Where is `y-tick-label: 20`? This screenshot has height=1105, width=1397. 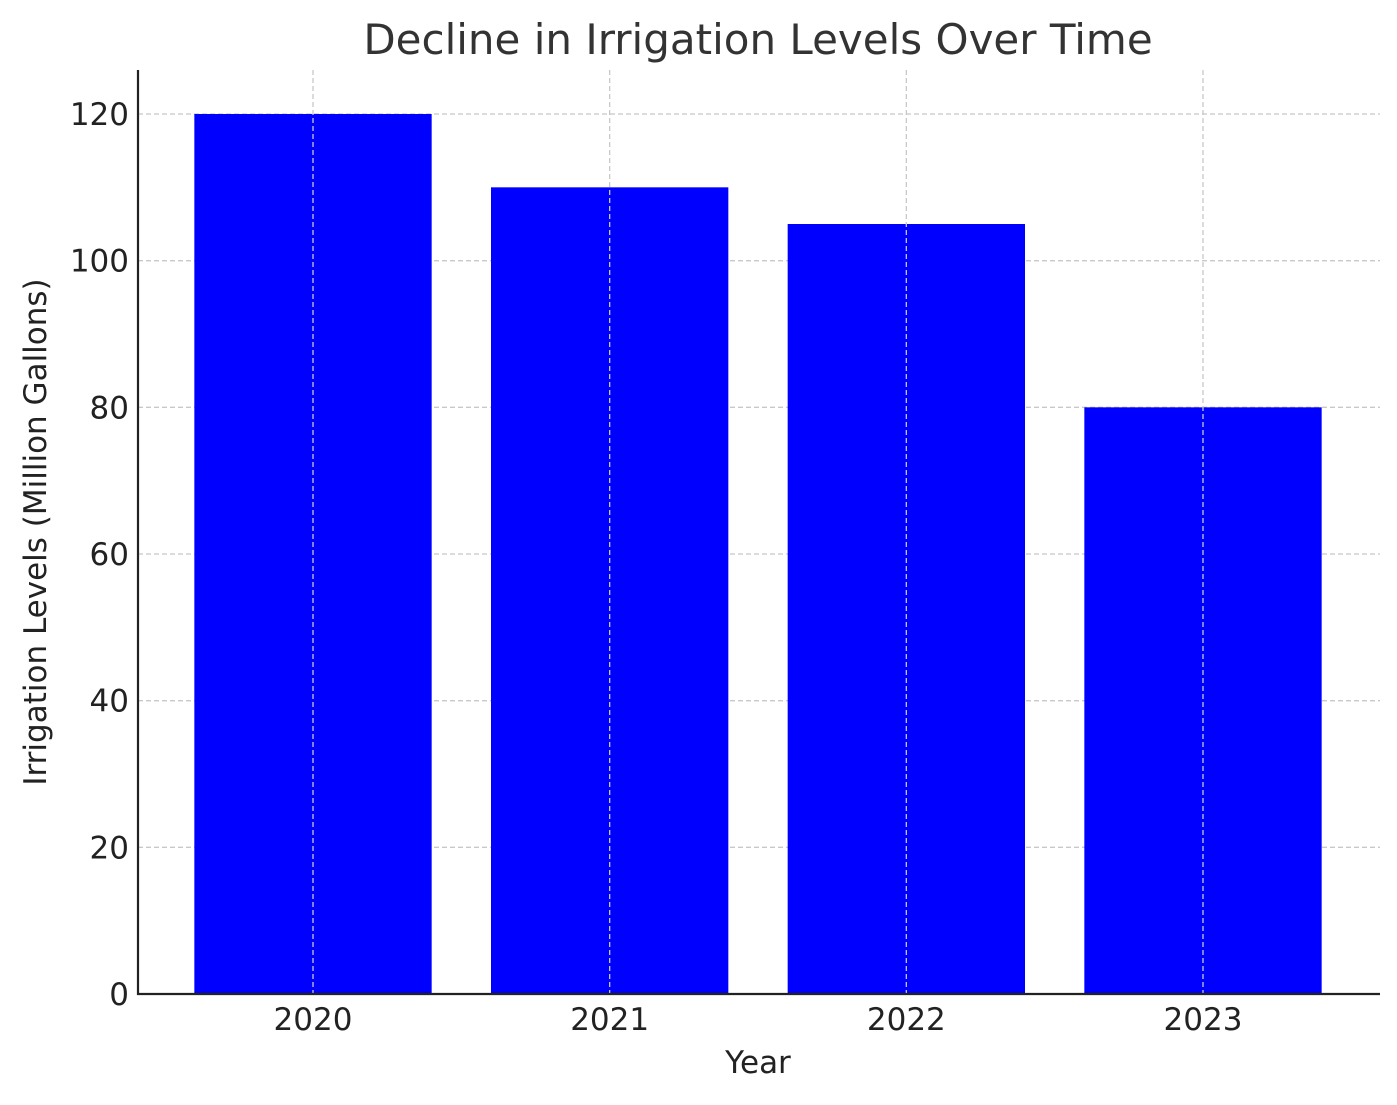 y-tick-label: 20 is located at coordinates (109, 848).